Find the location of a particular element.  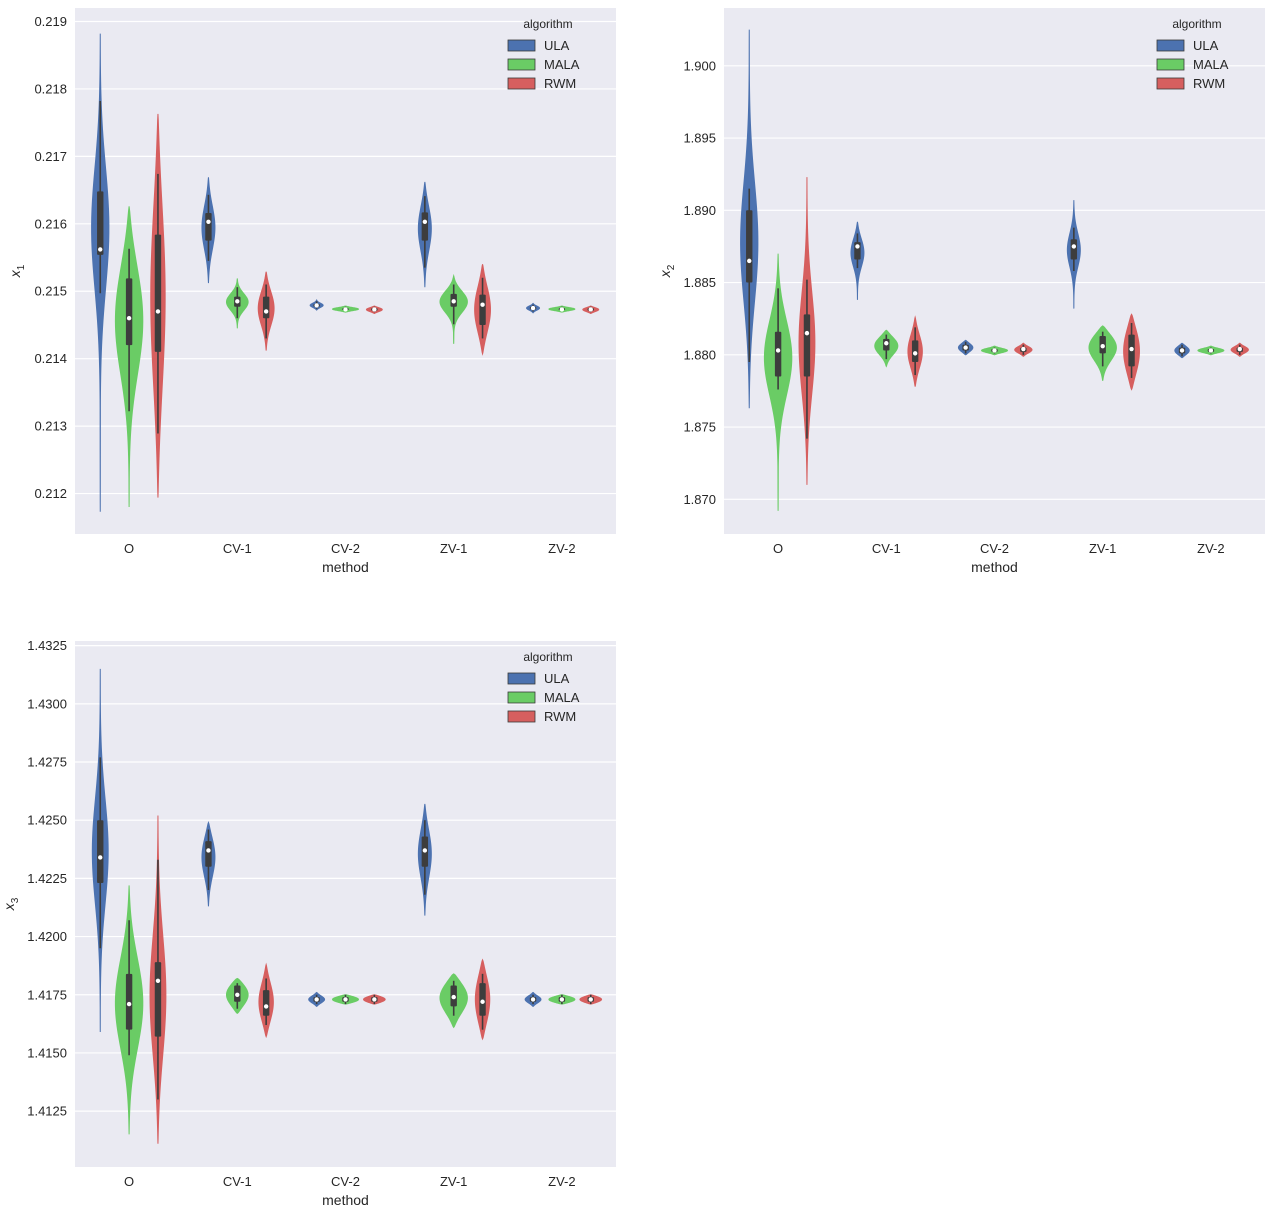

y-tick-label: 1.4325 is located at coordinates (47, 645).